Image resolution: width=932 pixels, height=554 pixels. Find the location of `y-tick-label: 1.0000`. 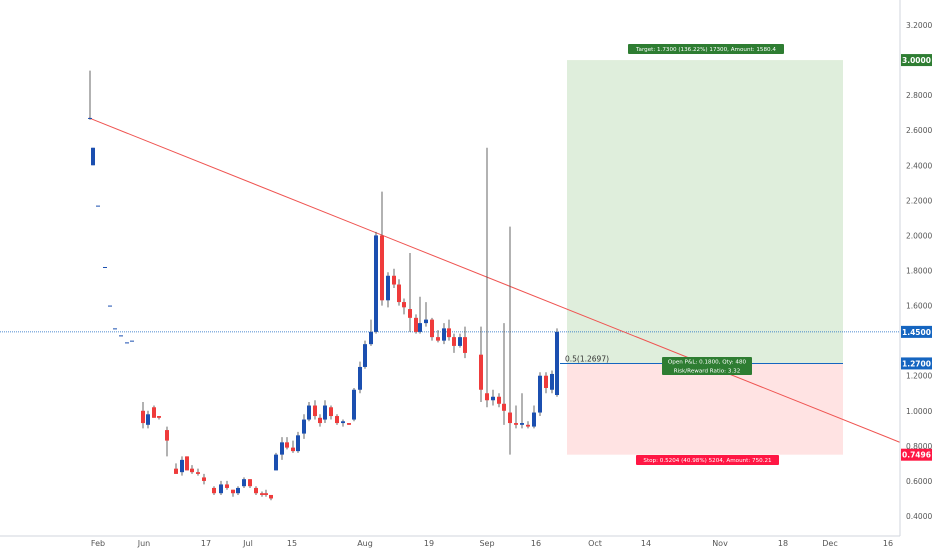

y-tick-label: 1.0000 is located at coordinates (919, 411).